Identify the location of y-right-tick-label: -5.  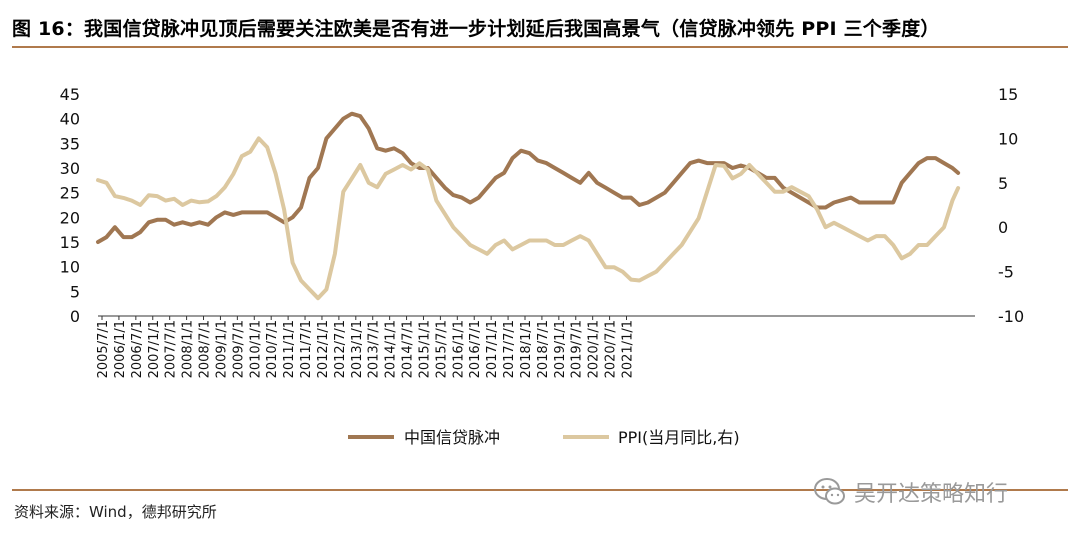
(1006, 272).